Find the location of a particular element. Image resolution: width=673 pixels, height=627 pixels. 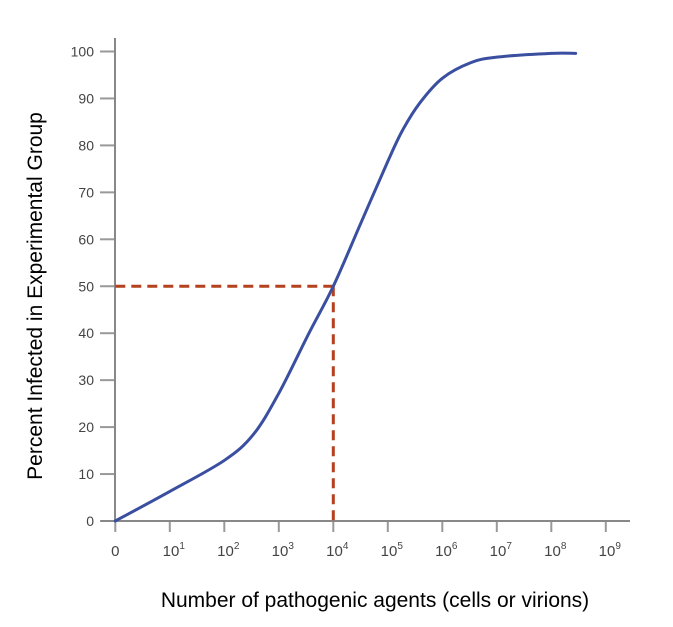

y-tick-label: 30 is located at coordinates (86, 380).